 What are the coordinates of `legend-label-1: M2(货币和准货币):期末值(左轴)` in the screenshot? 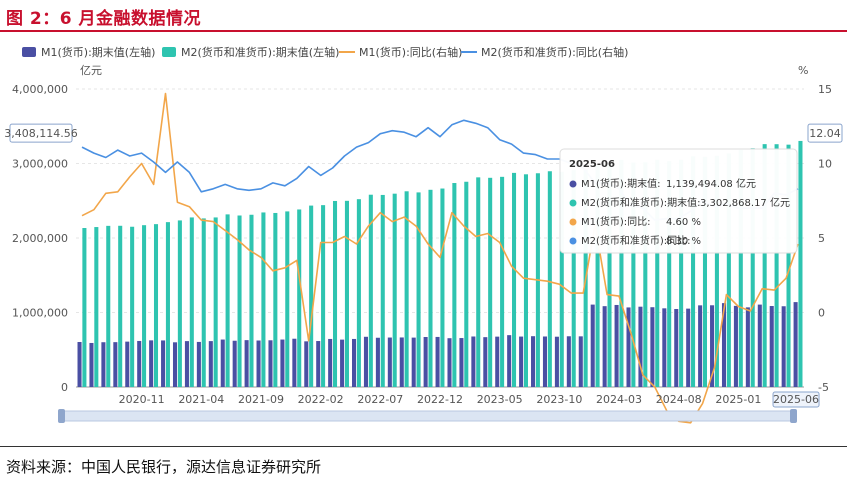 It's located at (260, 52).